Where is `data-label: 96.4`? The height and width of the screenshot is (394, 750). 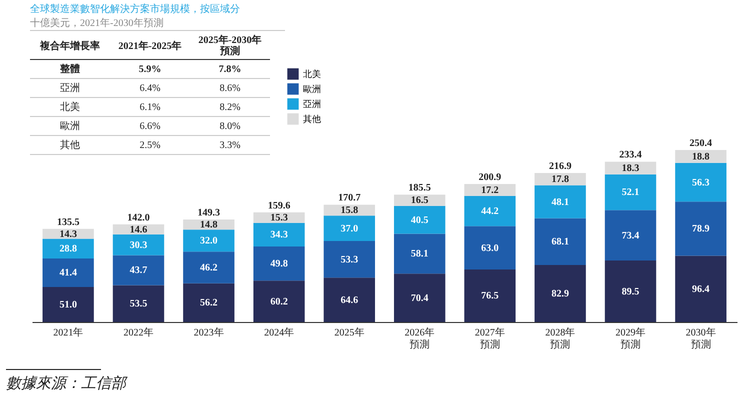 data-label: 96.4 is located at coordinates (701, 289).